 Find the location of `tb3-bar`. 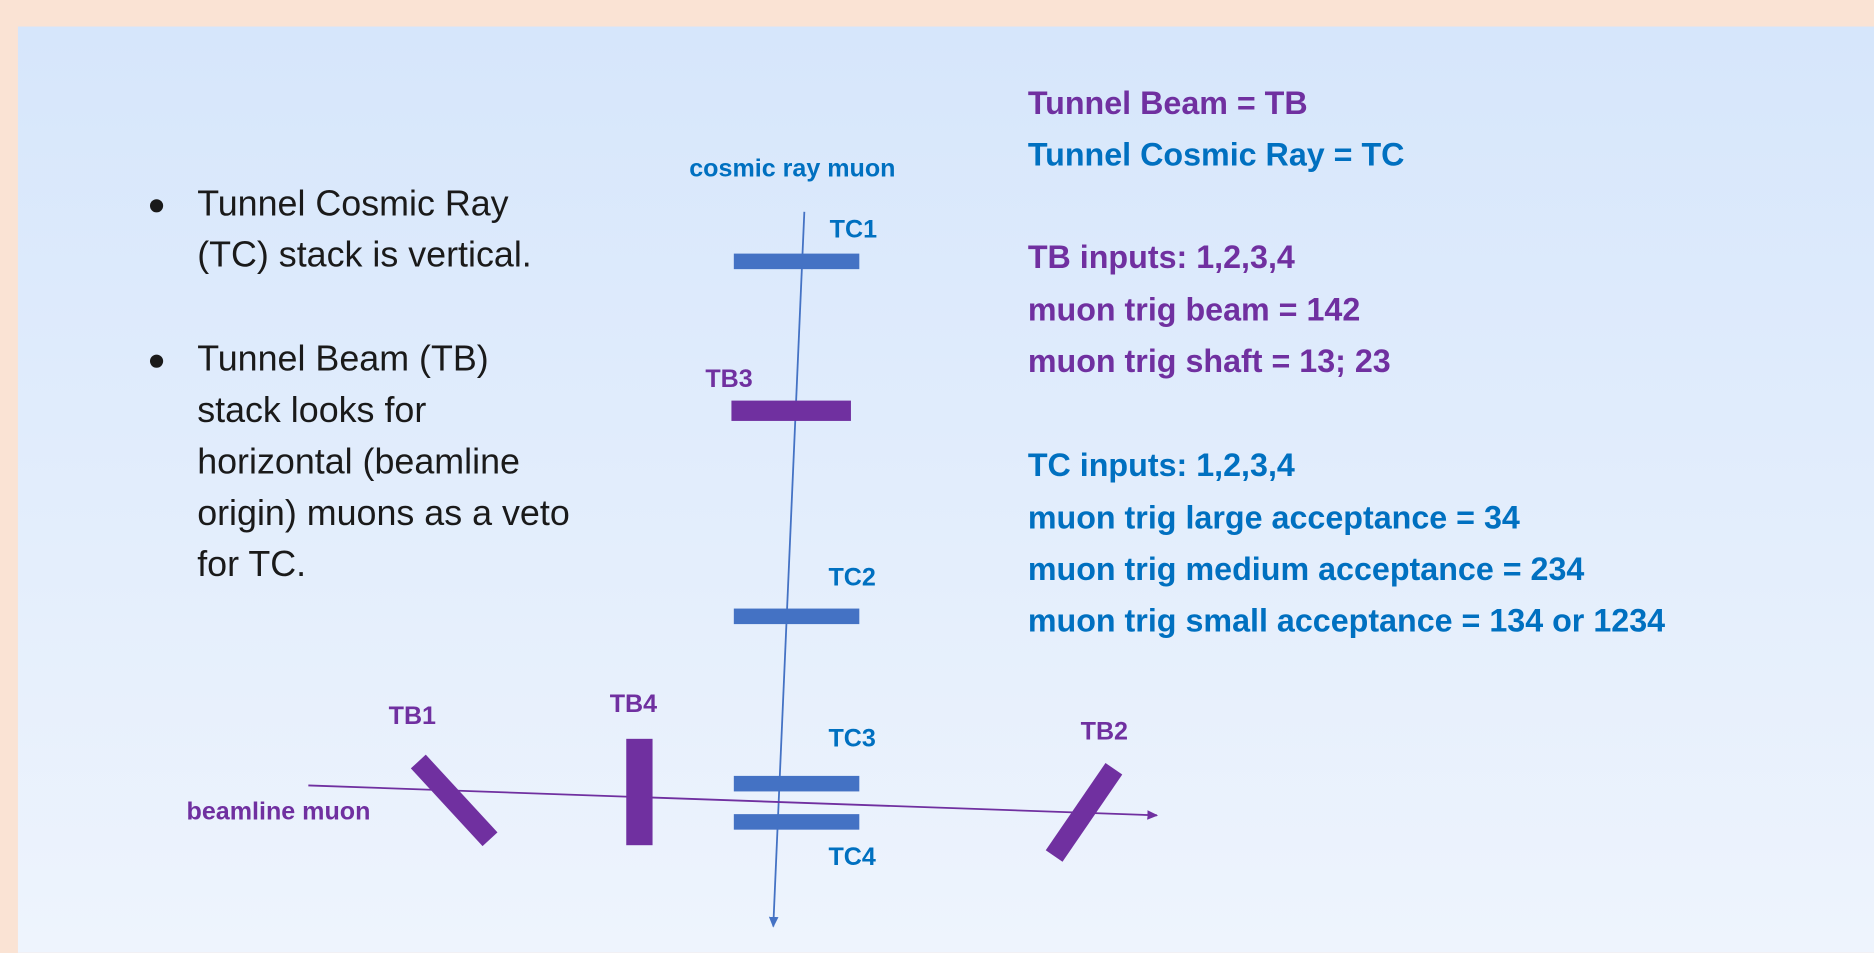

tb3-bar is located at coordinates (791, 410).